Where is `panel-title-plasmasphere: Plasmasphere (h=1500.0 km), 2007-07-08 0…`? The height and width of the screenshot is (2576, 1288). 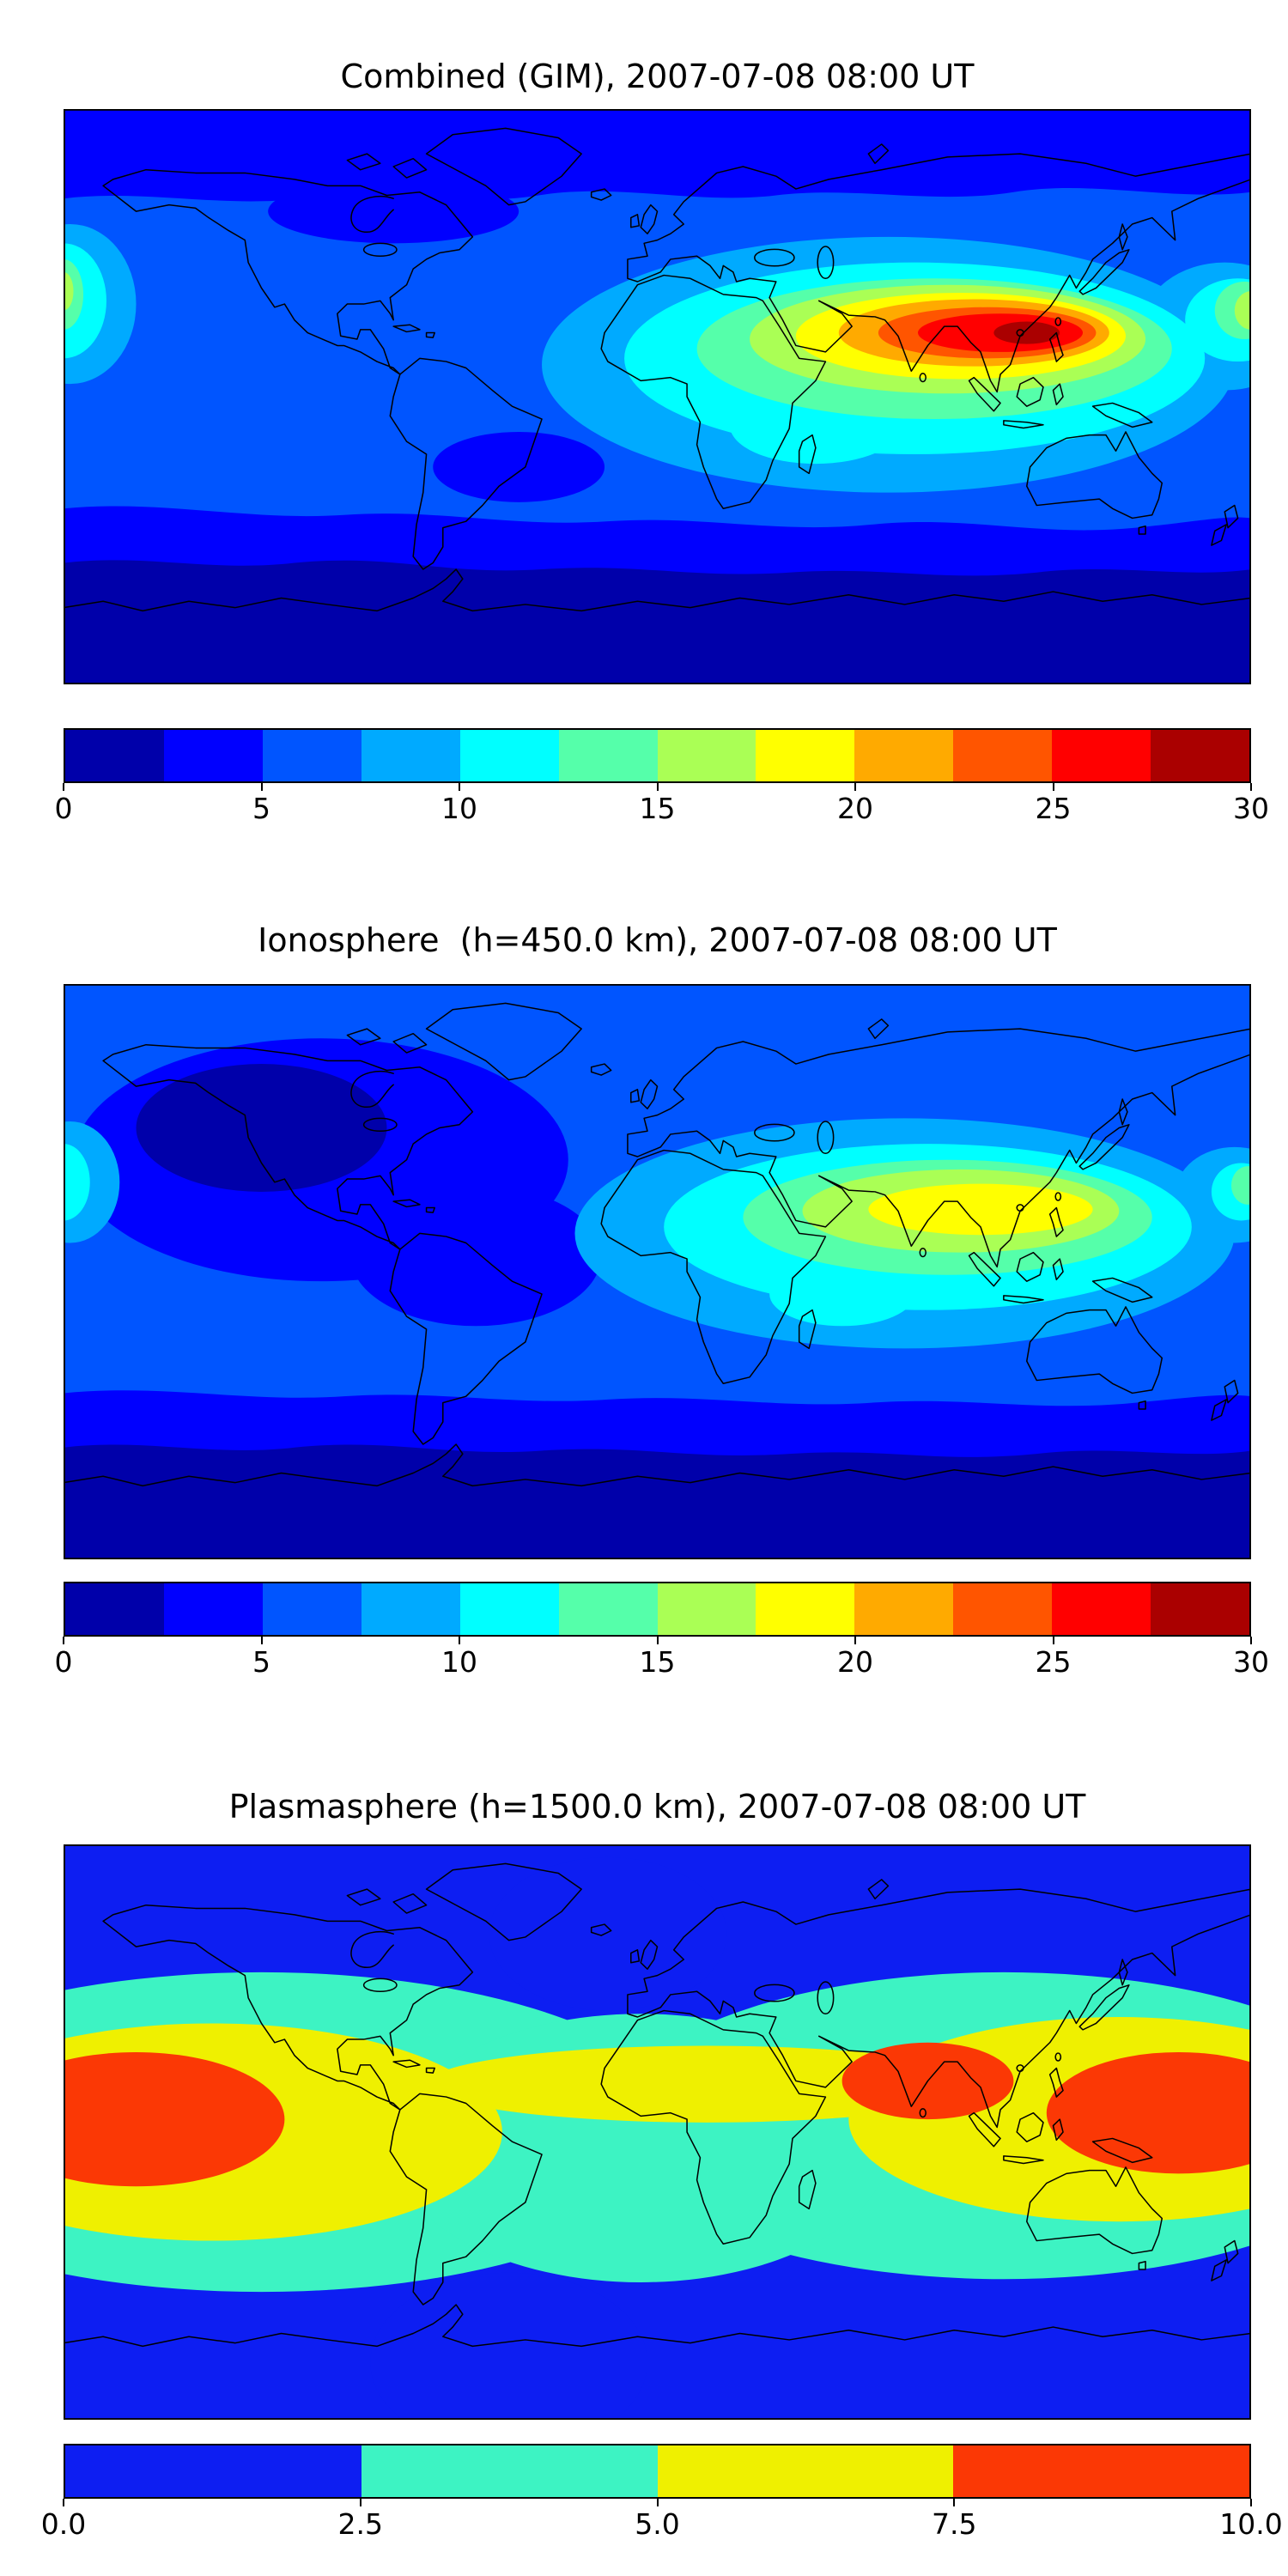
panel-title-plasmasphere: Plasmasphere (h=1500.0 km), 2007-07-08 0… is located at coordinates (657, 1807).